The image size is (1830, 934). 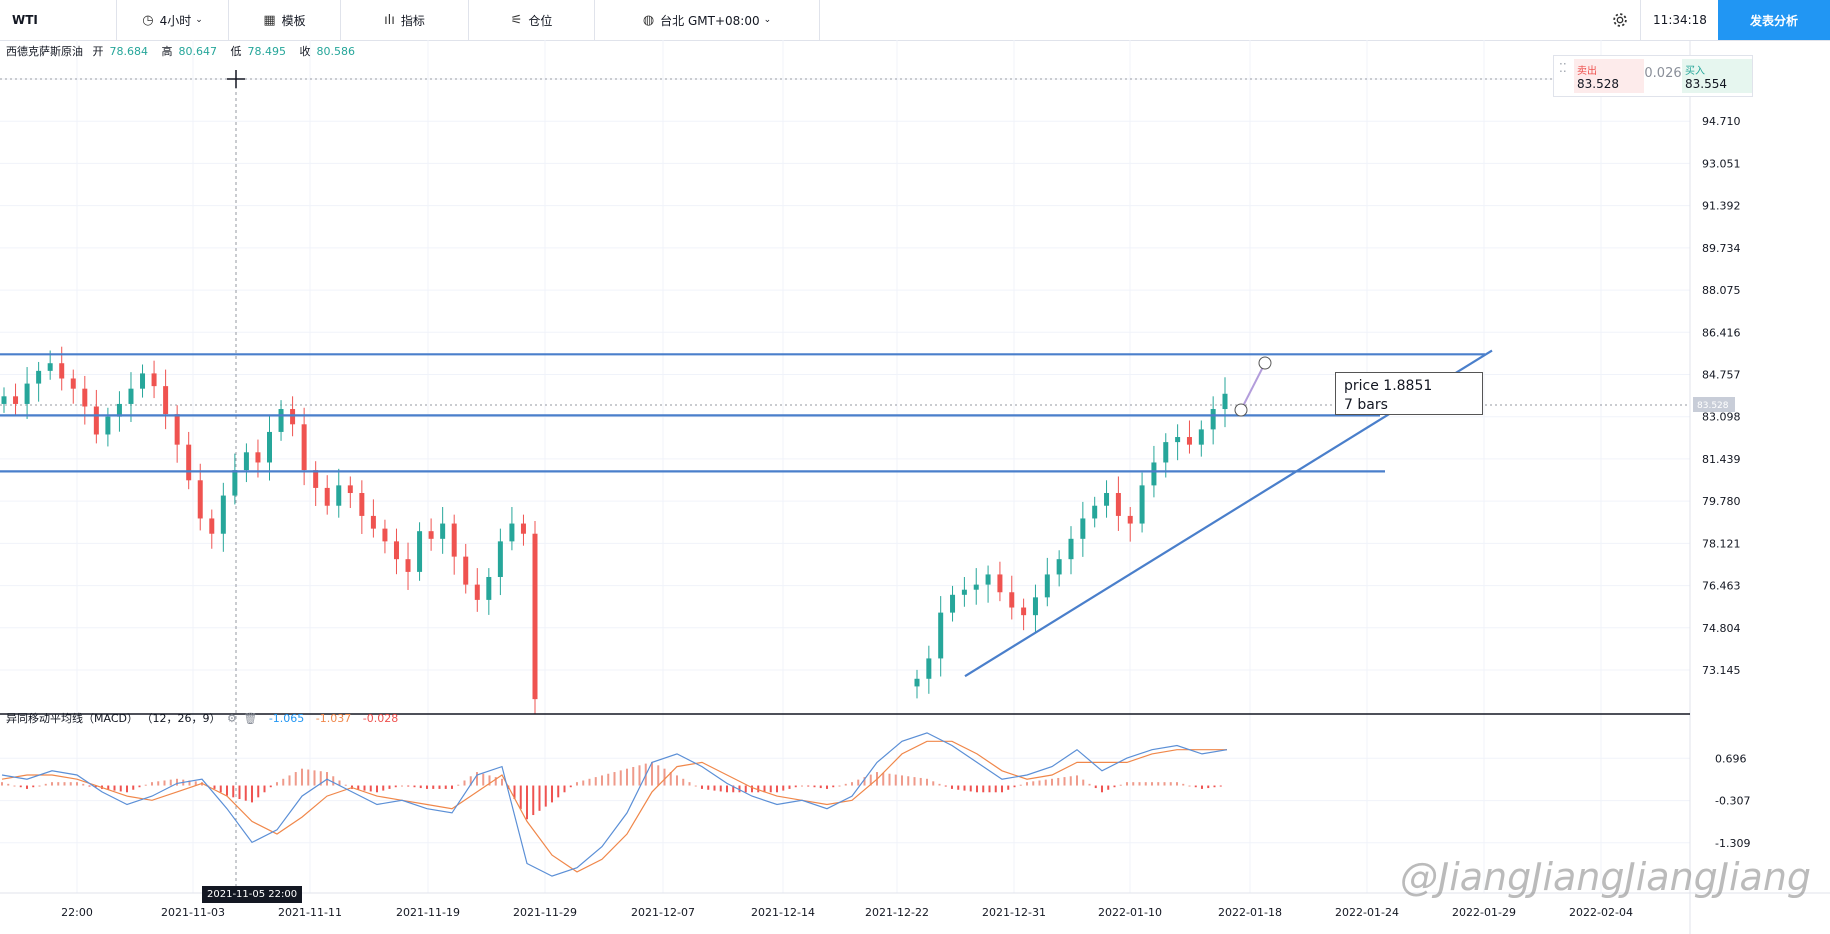 I want to click on interval-label: 4小时, so click(x=175, y=20).